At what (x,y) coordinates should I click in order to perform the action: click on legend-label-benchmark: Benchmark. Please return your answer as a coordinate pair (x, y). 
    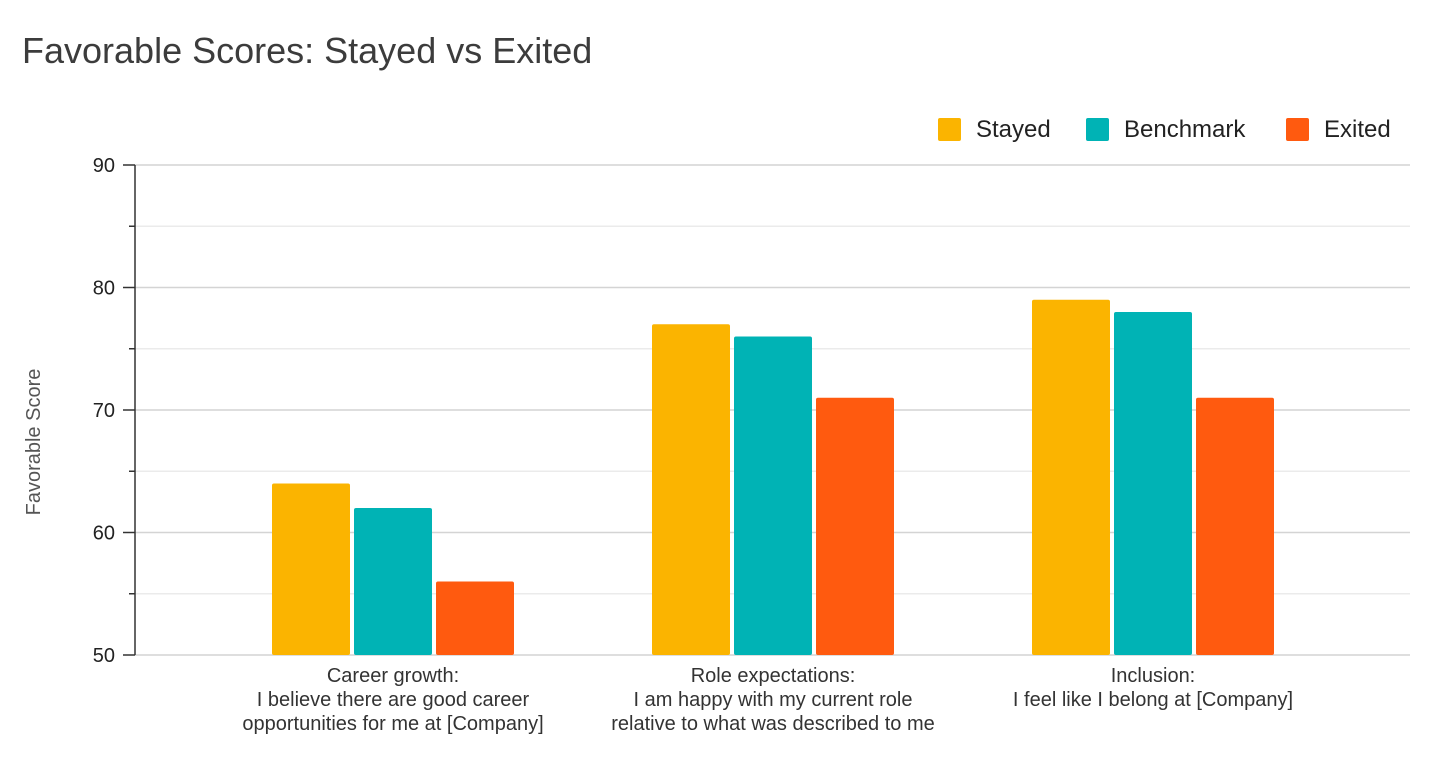
    Looking at the image, I should click on (1185, 129).